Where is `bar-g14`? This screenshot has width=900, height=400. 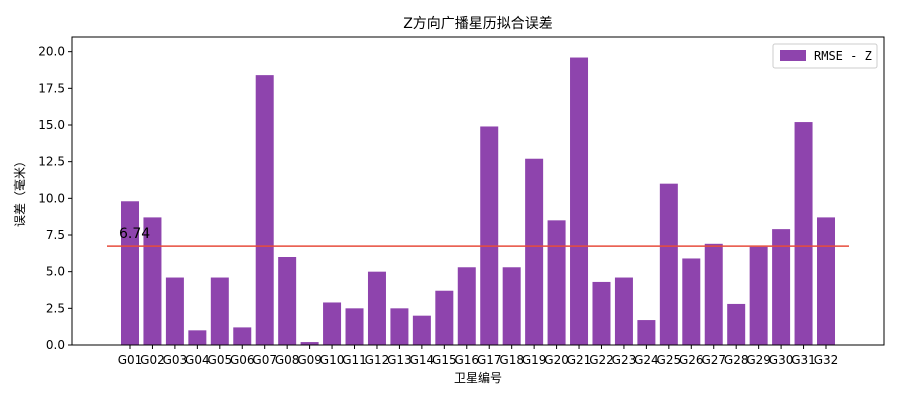
bar-g14 is located at coordinates (421, 330).